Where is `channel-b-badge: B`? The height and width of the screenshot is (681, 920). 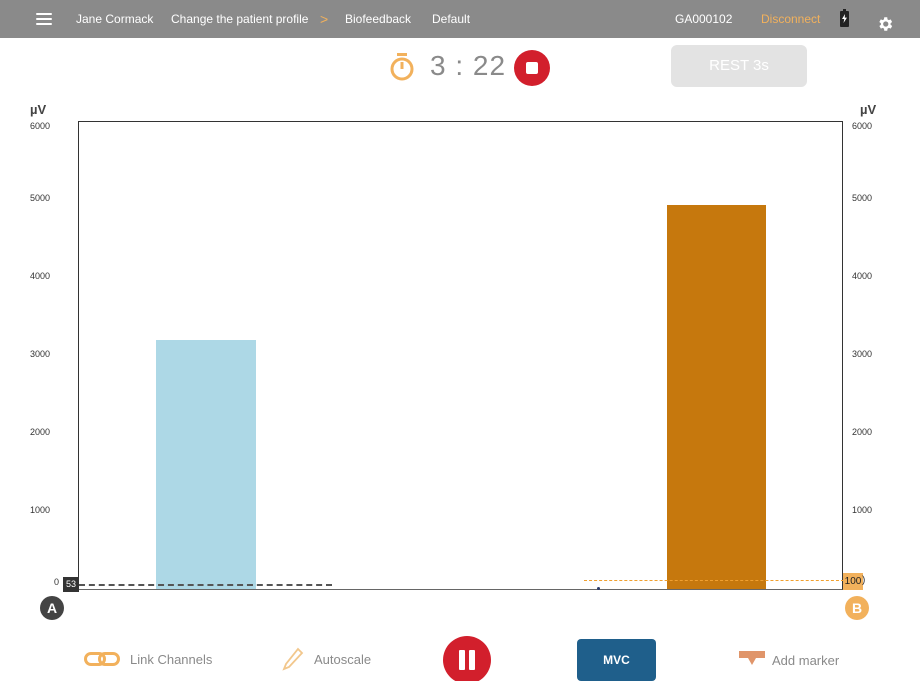 channel-b-badge: B is located at coordinates (857, 608).